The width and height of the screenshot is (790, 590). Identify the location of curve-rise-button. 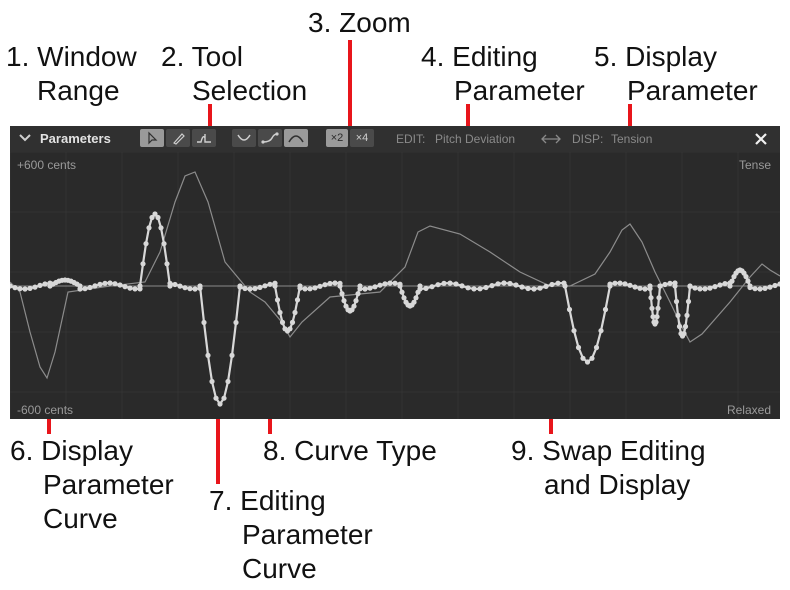
(270, 138).